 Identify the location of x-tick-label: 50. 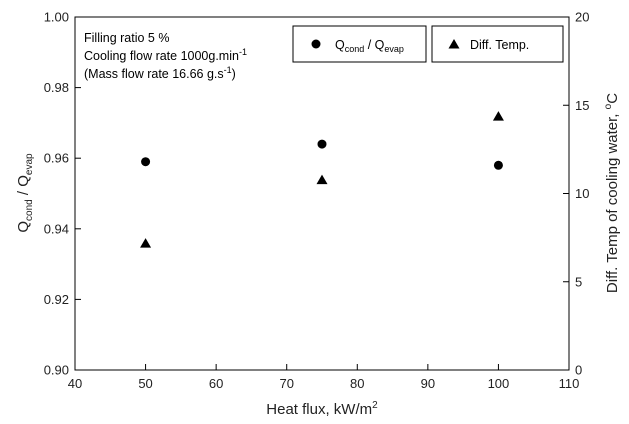
(145, 383).